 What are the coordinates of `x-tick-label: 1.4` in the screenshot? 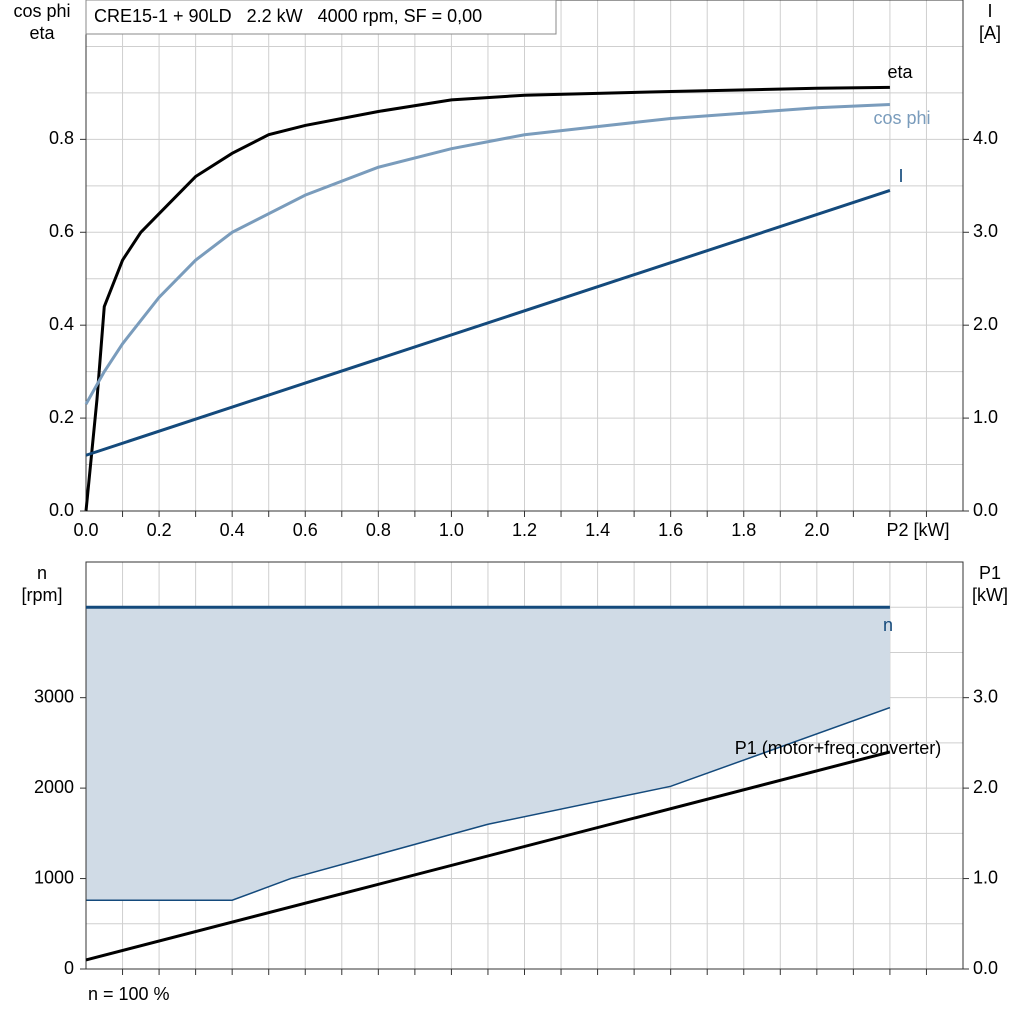 It's located at (597, 530).